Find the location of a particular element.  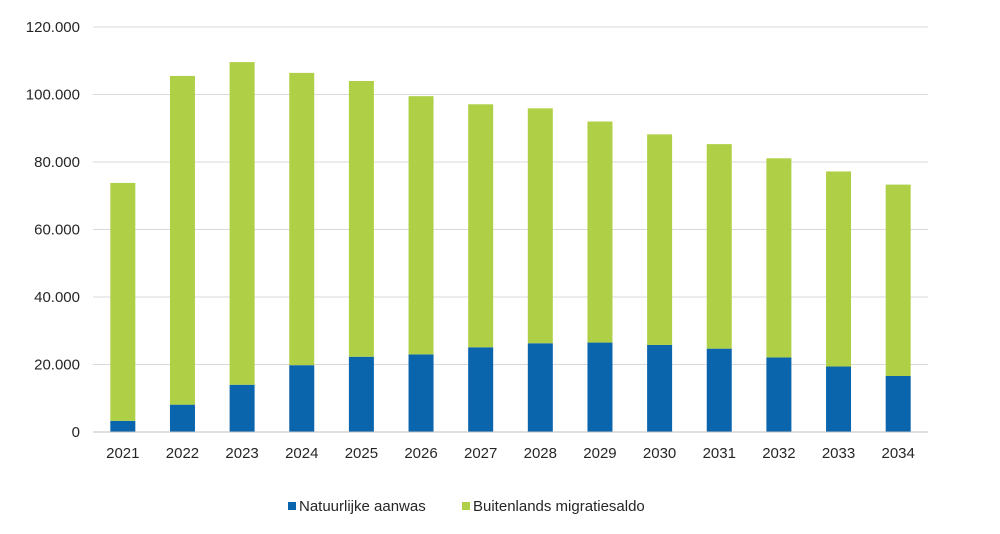

legend-label-buitenlands-migratiesaldo: Buitenlands migratiesaldo is located at coordinates (559, 506).